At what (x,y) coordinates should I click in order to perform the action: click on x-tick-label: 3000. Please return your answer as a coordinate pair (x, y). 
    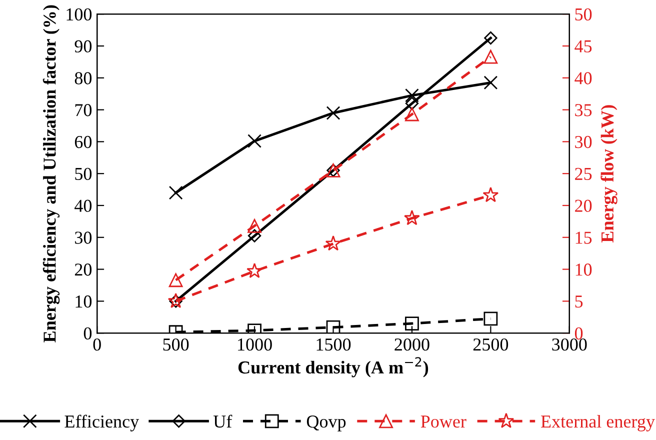
    Looking at the image, I should click on (569, 344).